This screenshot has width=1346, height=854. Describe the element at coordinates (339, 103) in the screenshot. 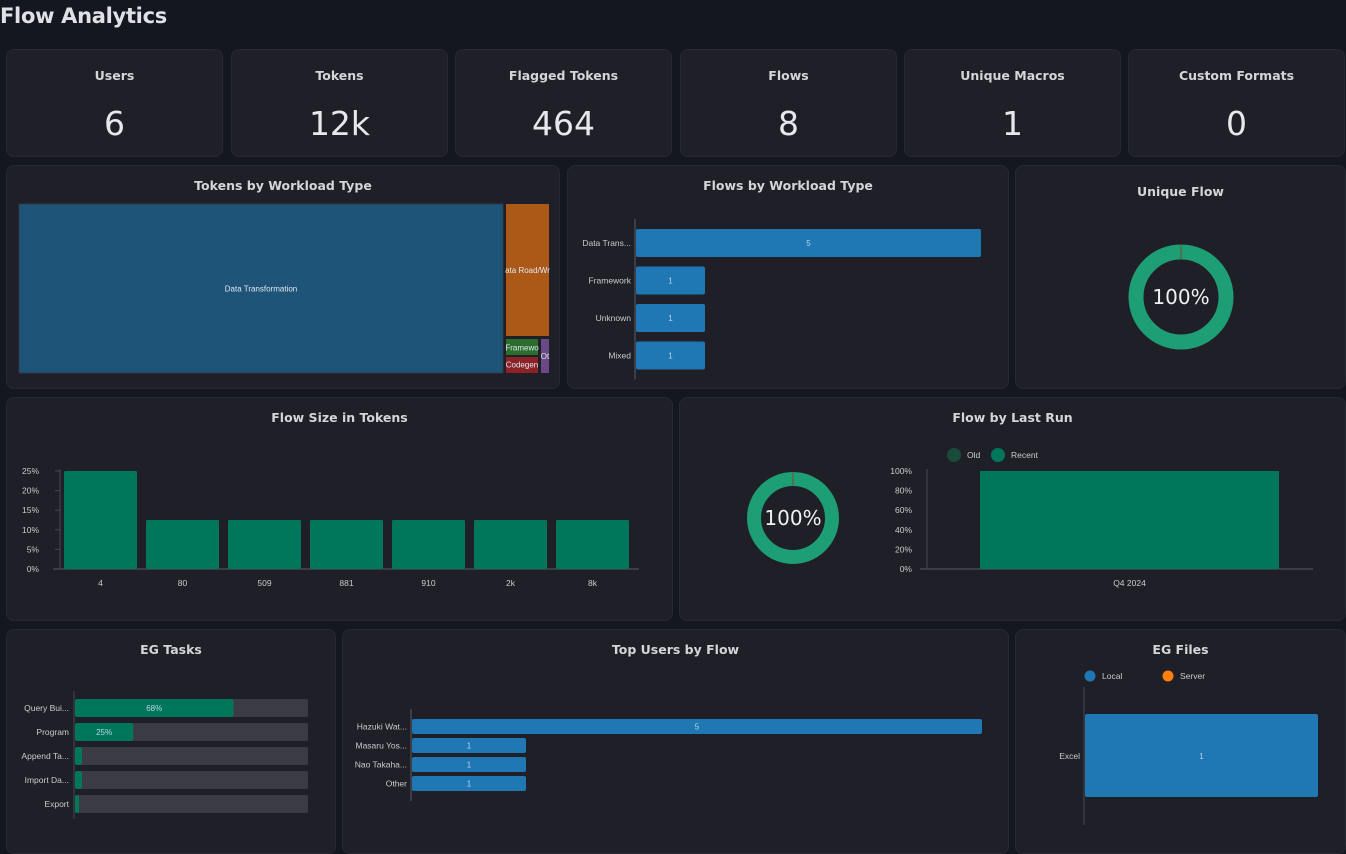

I see `kpi-card-tokens: Tokens 12k` at that location.